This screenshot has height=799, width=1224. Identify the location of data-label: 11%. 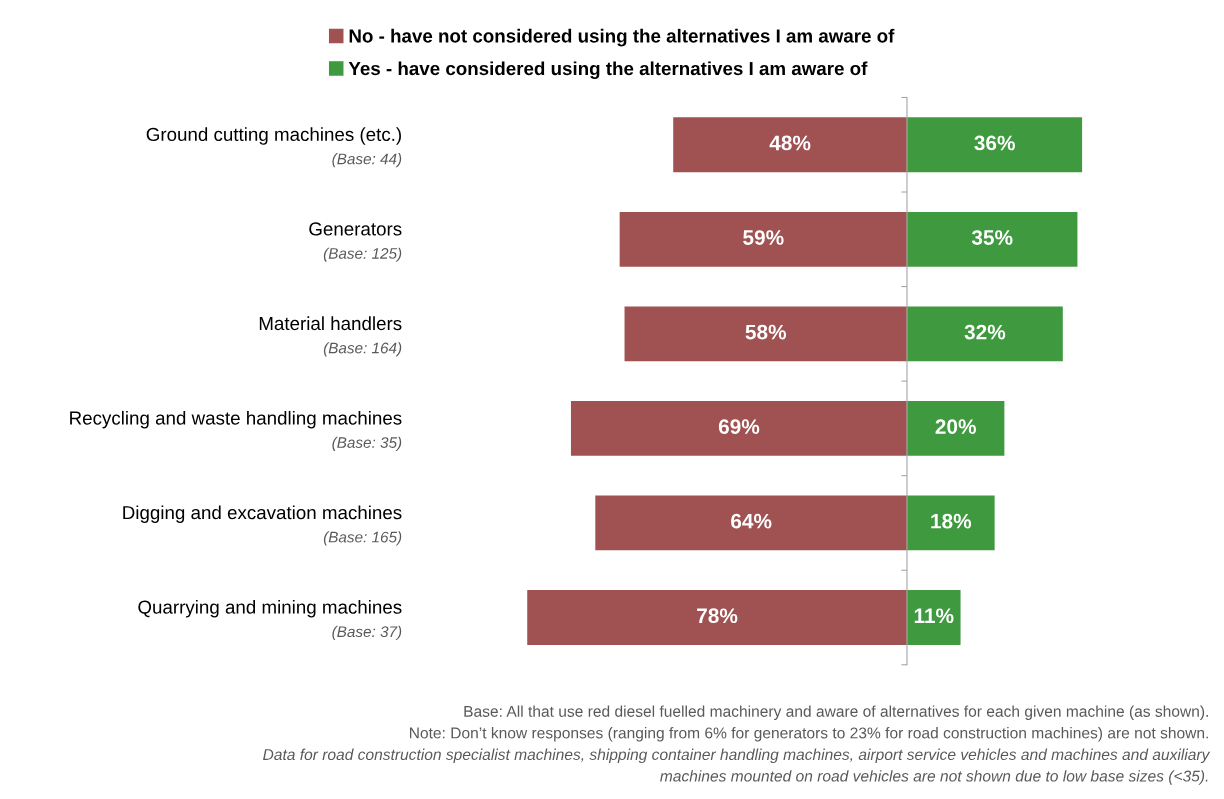
(934, 616).